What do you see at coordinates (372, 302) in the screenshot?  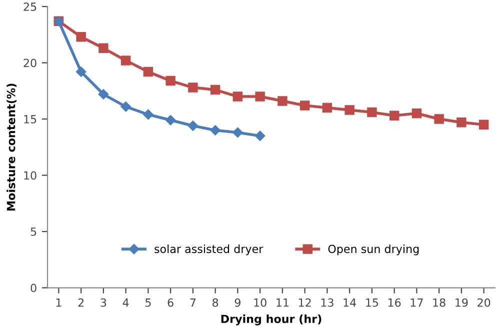 I see `x-tick-label: 15` at bounding box center [372, 302].